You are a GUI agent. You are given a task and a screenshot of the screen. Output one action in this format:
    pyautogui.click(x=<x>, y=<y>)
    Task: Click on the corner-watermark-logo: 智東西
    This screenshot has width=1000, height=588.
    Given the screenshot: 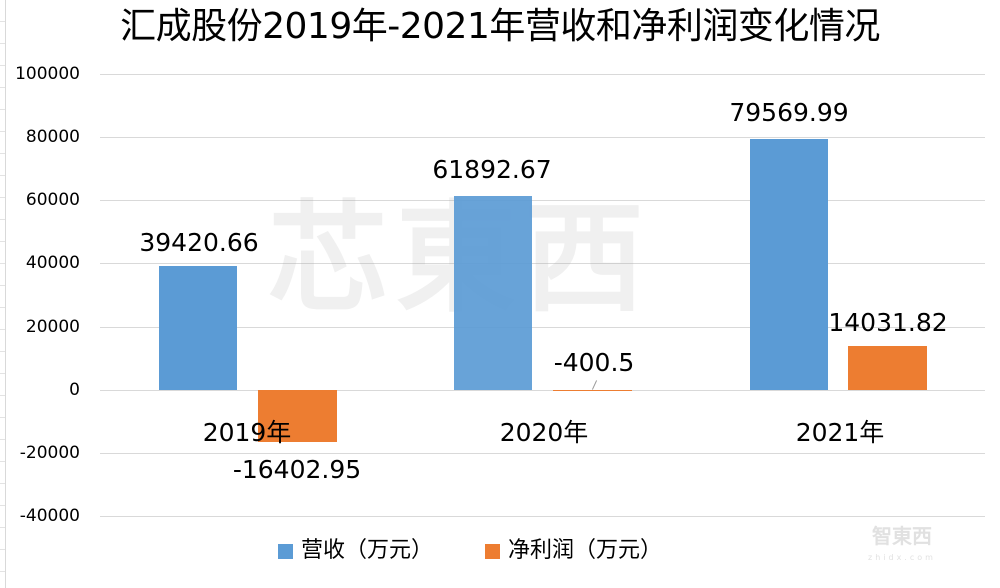 What is the action you would take?
    pyautogui.click(x=901, y=536)
    